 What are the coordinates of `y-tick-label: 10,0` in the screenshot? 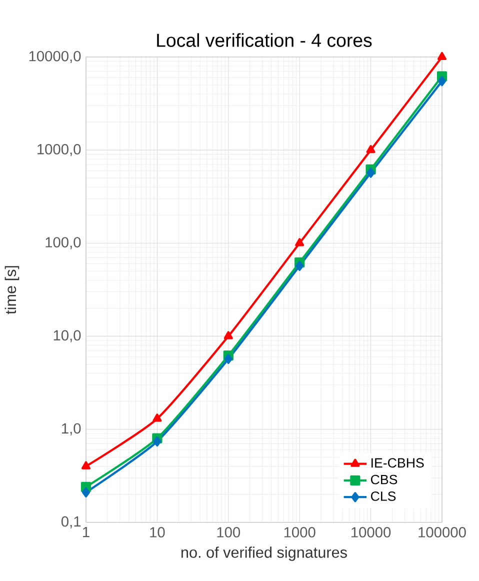 It's located at (67, 336).